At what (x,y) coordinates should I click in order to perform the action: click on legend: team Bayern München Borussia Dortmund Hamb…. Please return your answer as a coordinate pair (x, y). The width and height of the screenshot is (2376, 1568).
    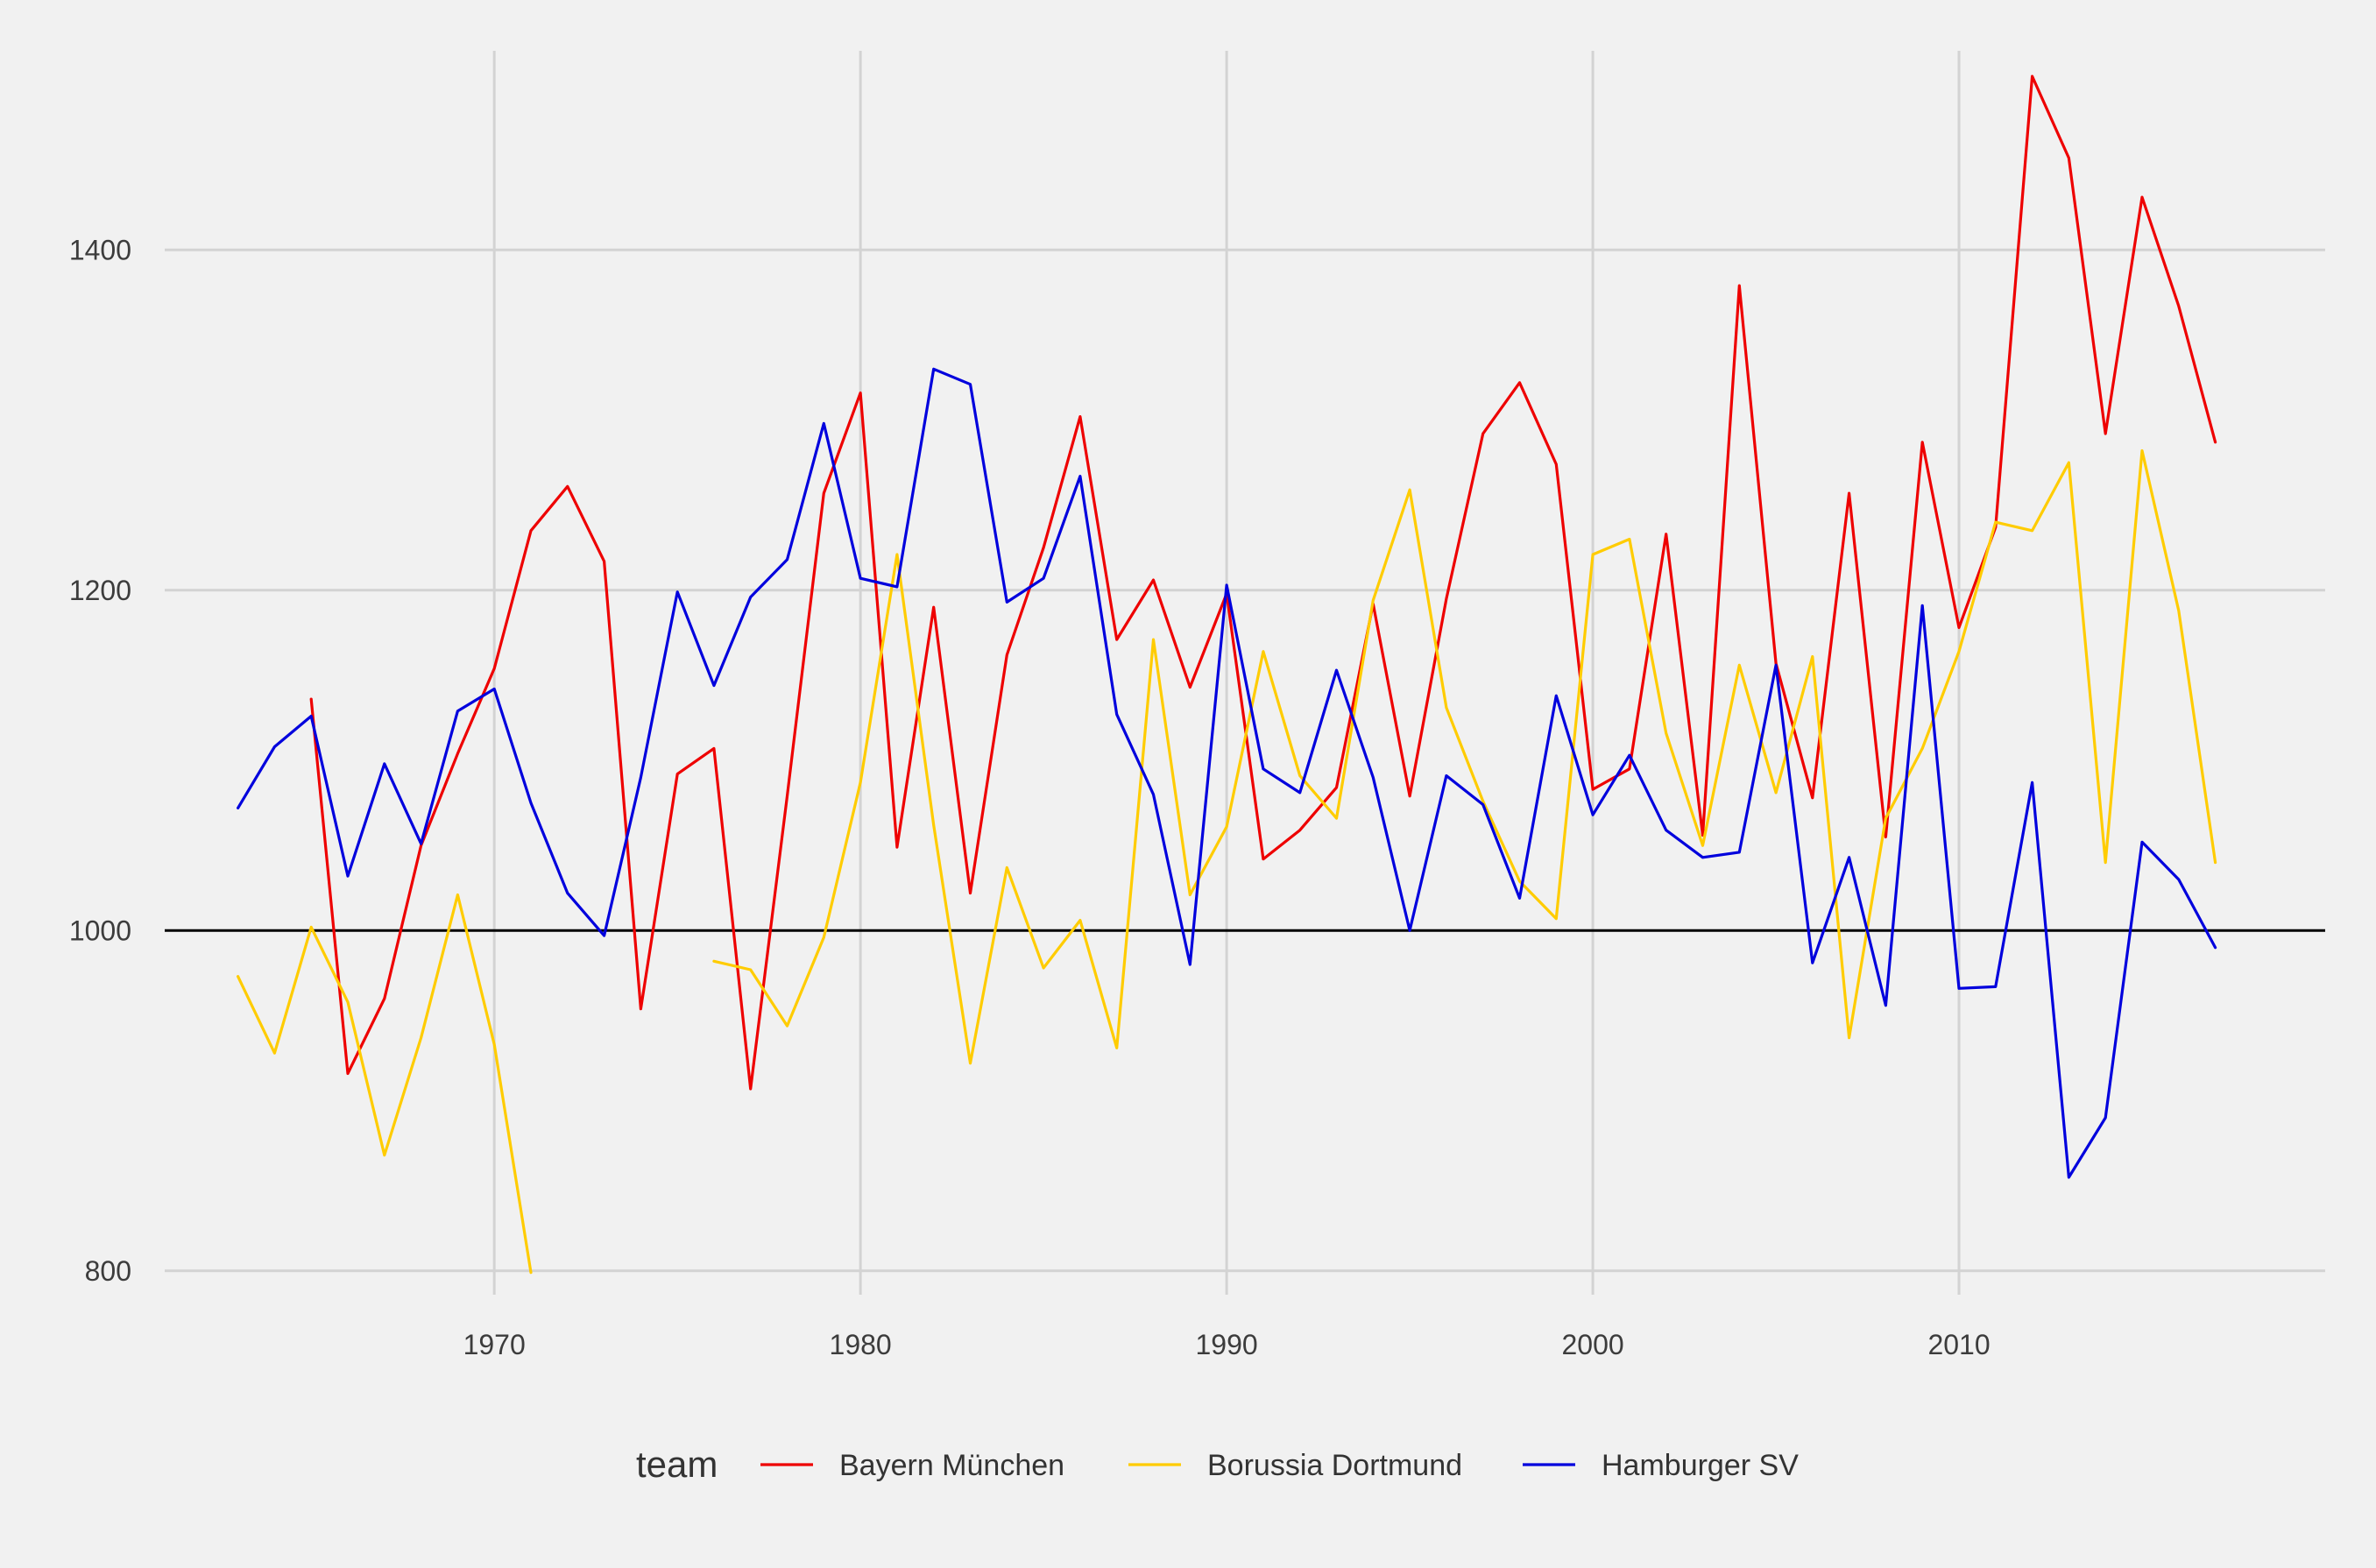
    Looking at the image, I should click on (1217, 1464).